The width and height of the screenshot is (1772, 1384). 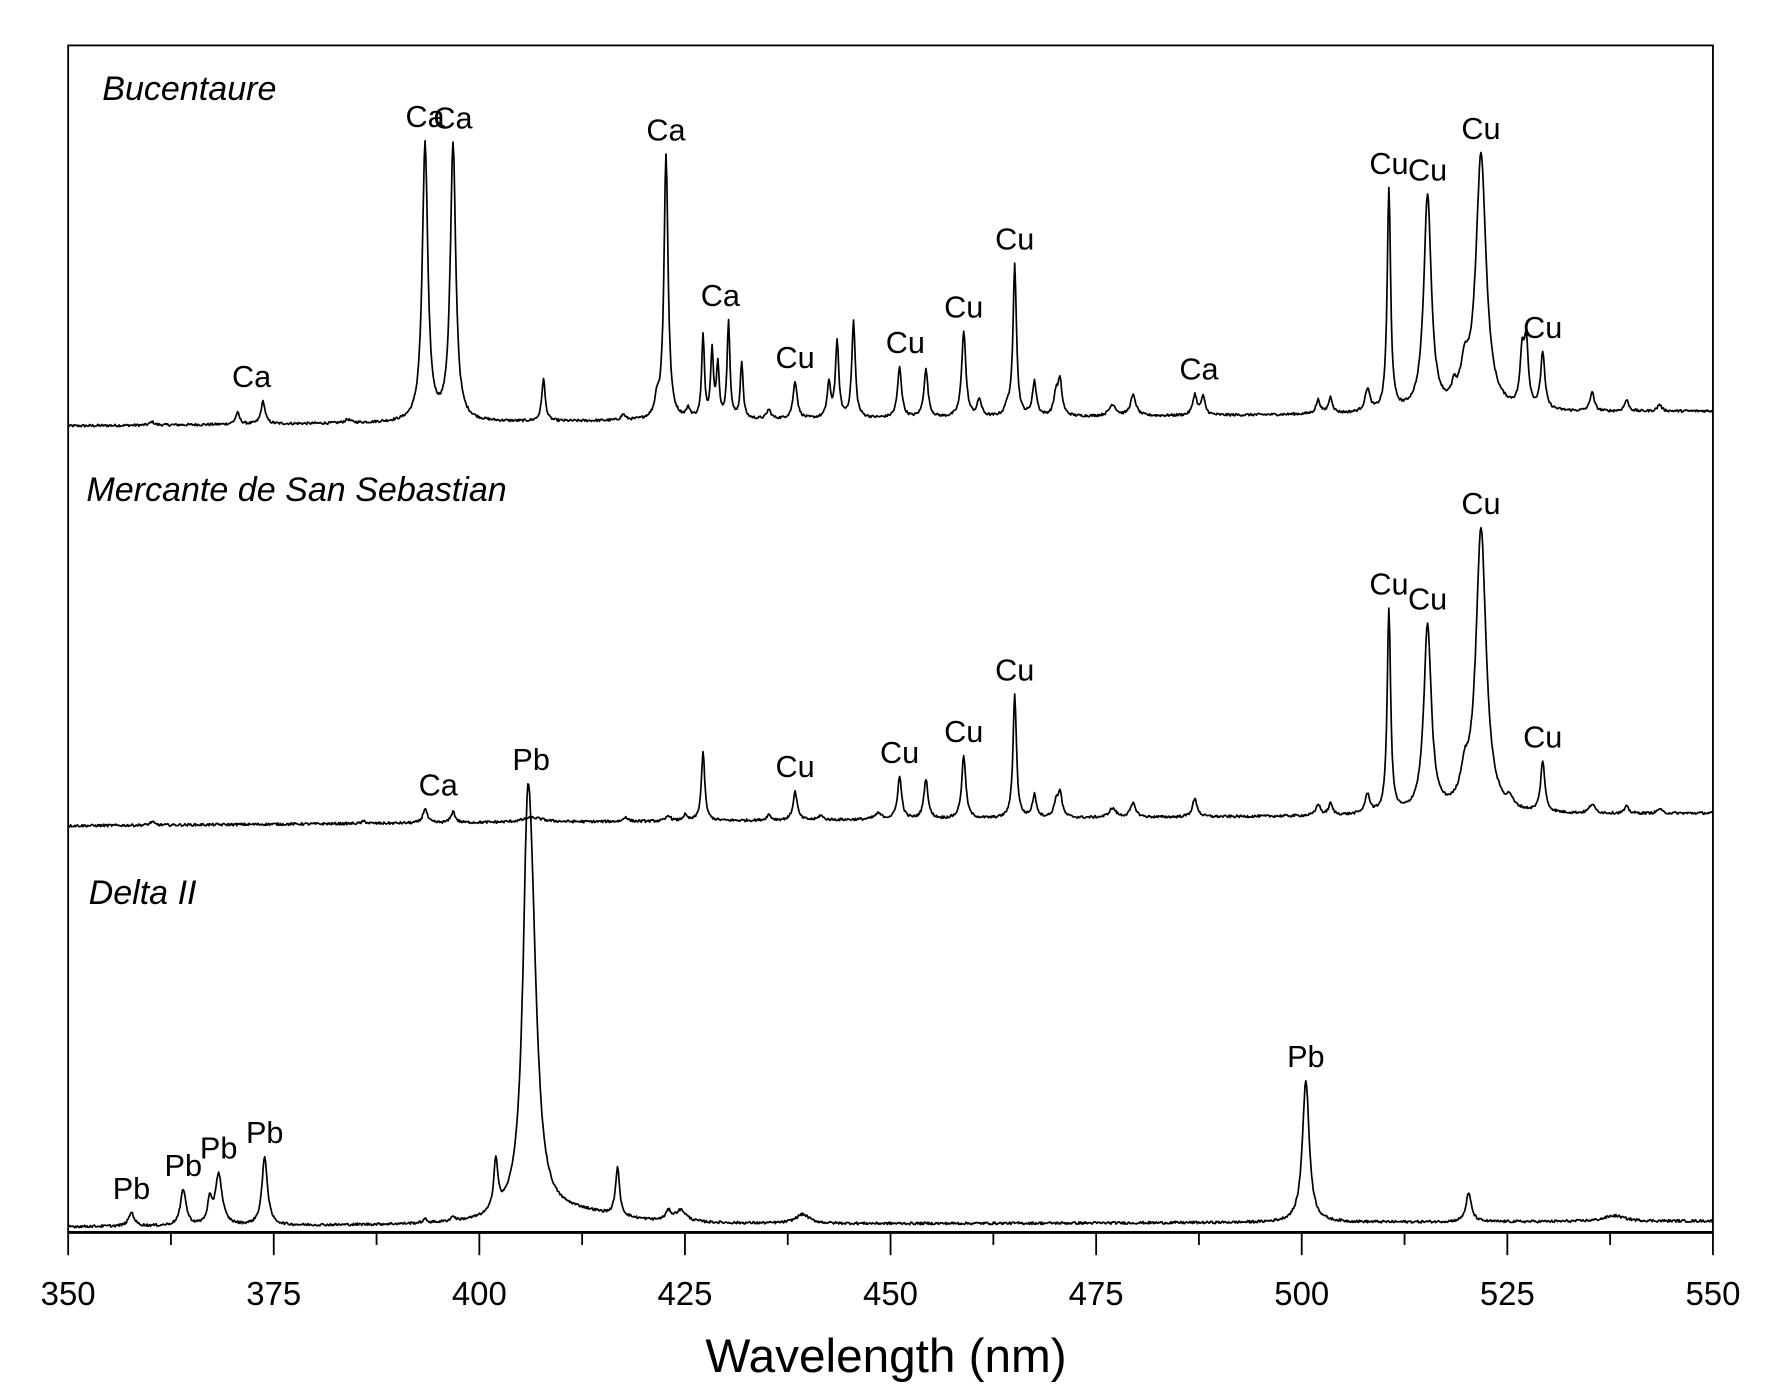 I want to click on x-tick-label: 375, so click(x=273, y=1293).